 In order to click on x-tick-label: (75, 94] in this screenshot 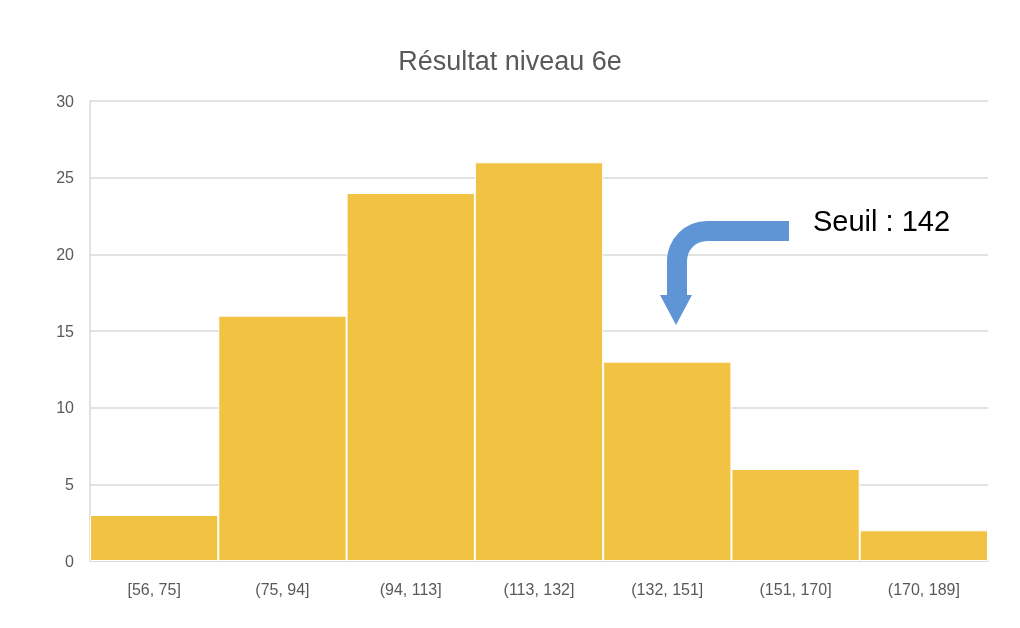, I will do `click(282, 589)`.